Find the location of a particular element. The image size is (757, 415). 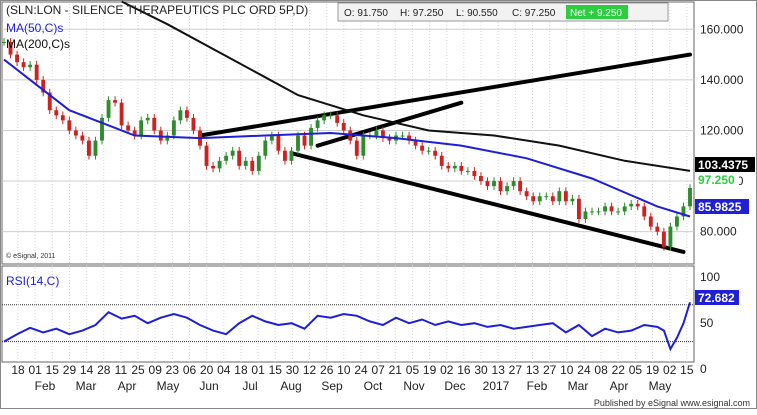

rsi-title: RSI(14,C) is located at coordinates (32, 281).